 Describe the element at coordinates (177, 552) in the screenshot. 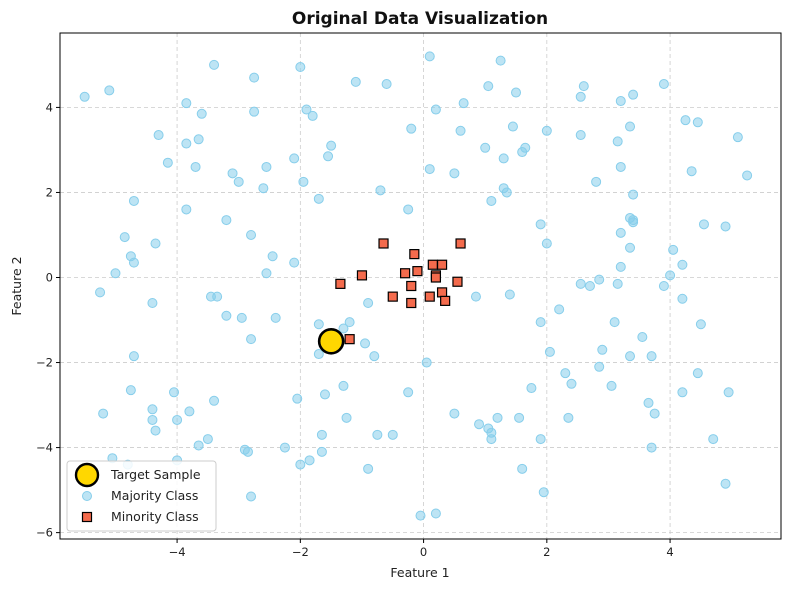

I see `x-tick-label: −4` at that location.